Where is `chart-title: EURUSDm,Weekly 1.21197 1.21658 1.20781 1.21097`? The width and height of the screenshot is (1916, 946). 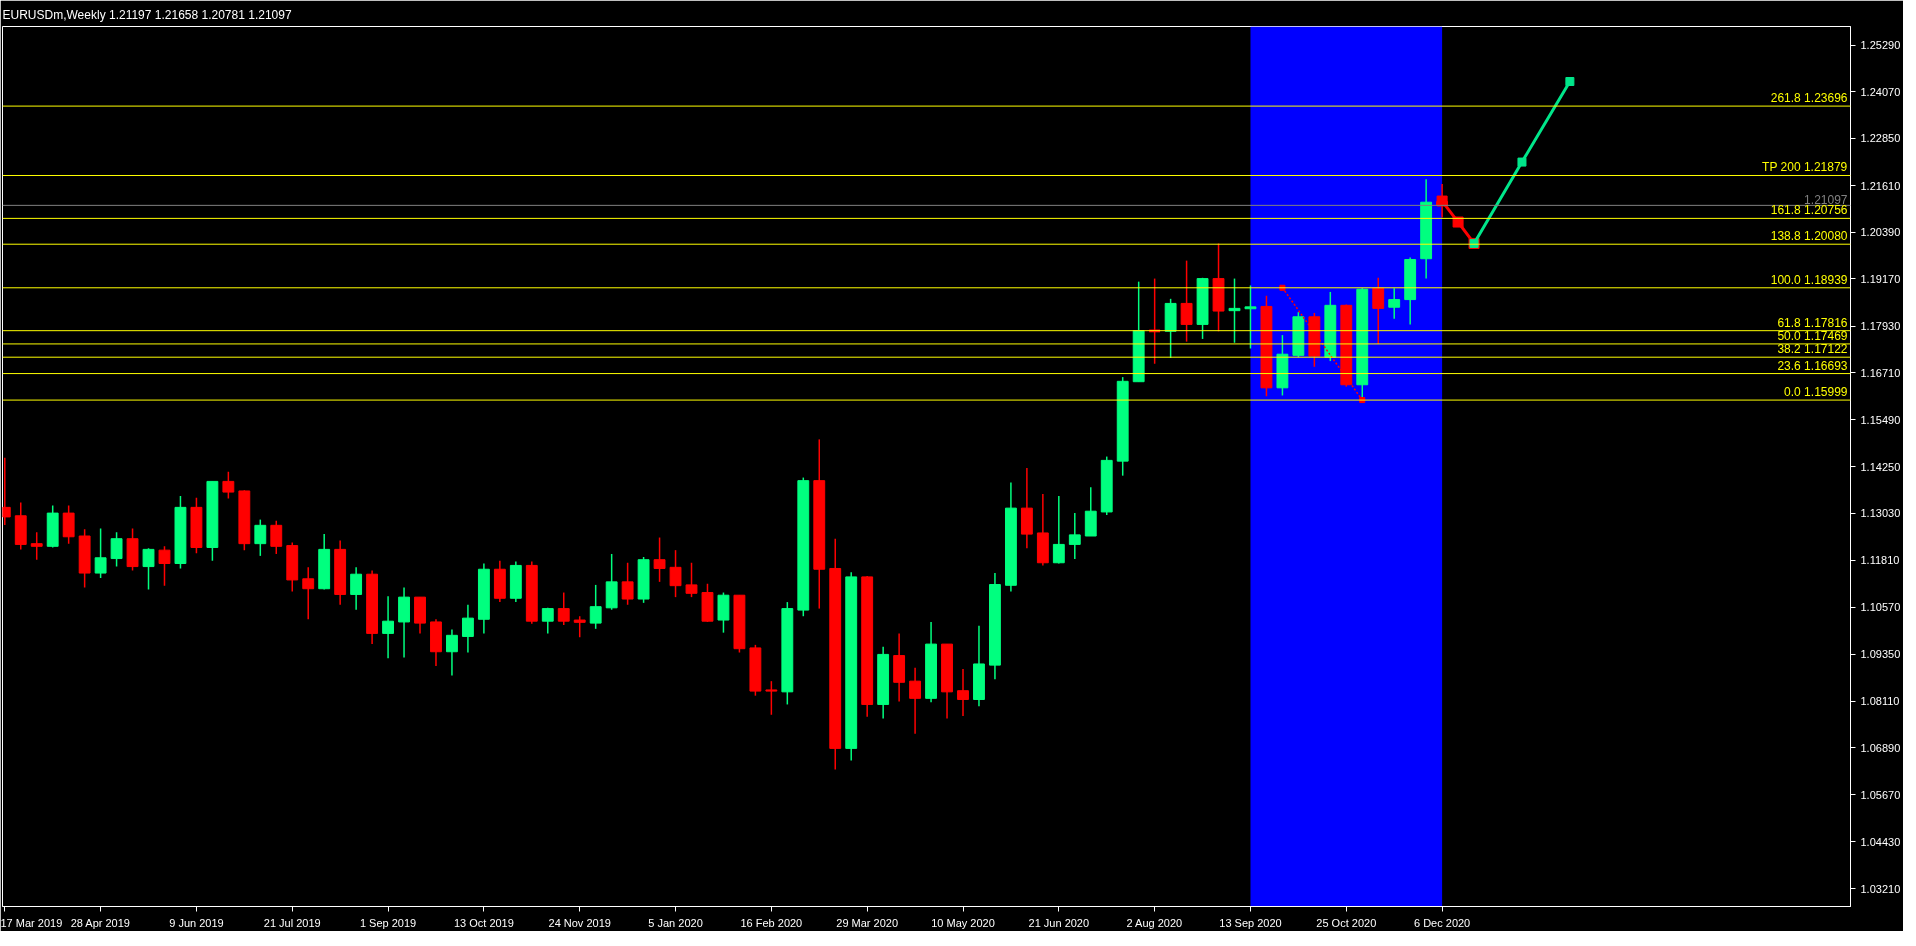 chart-title: EURUSDm,Weekly 1.21197 1.21658 1.20781 1.21097 is located at coordinates (147, 14).